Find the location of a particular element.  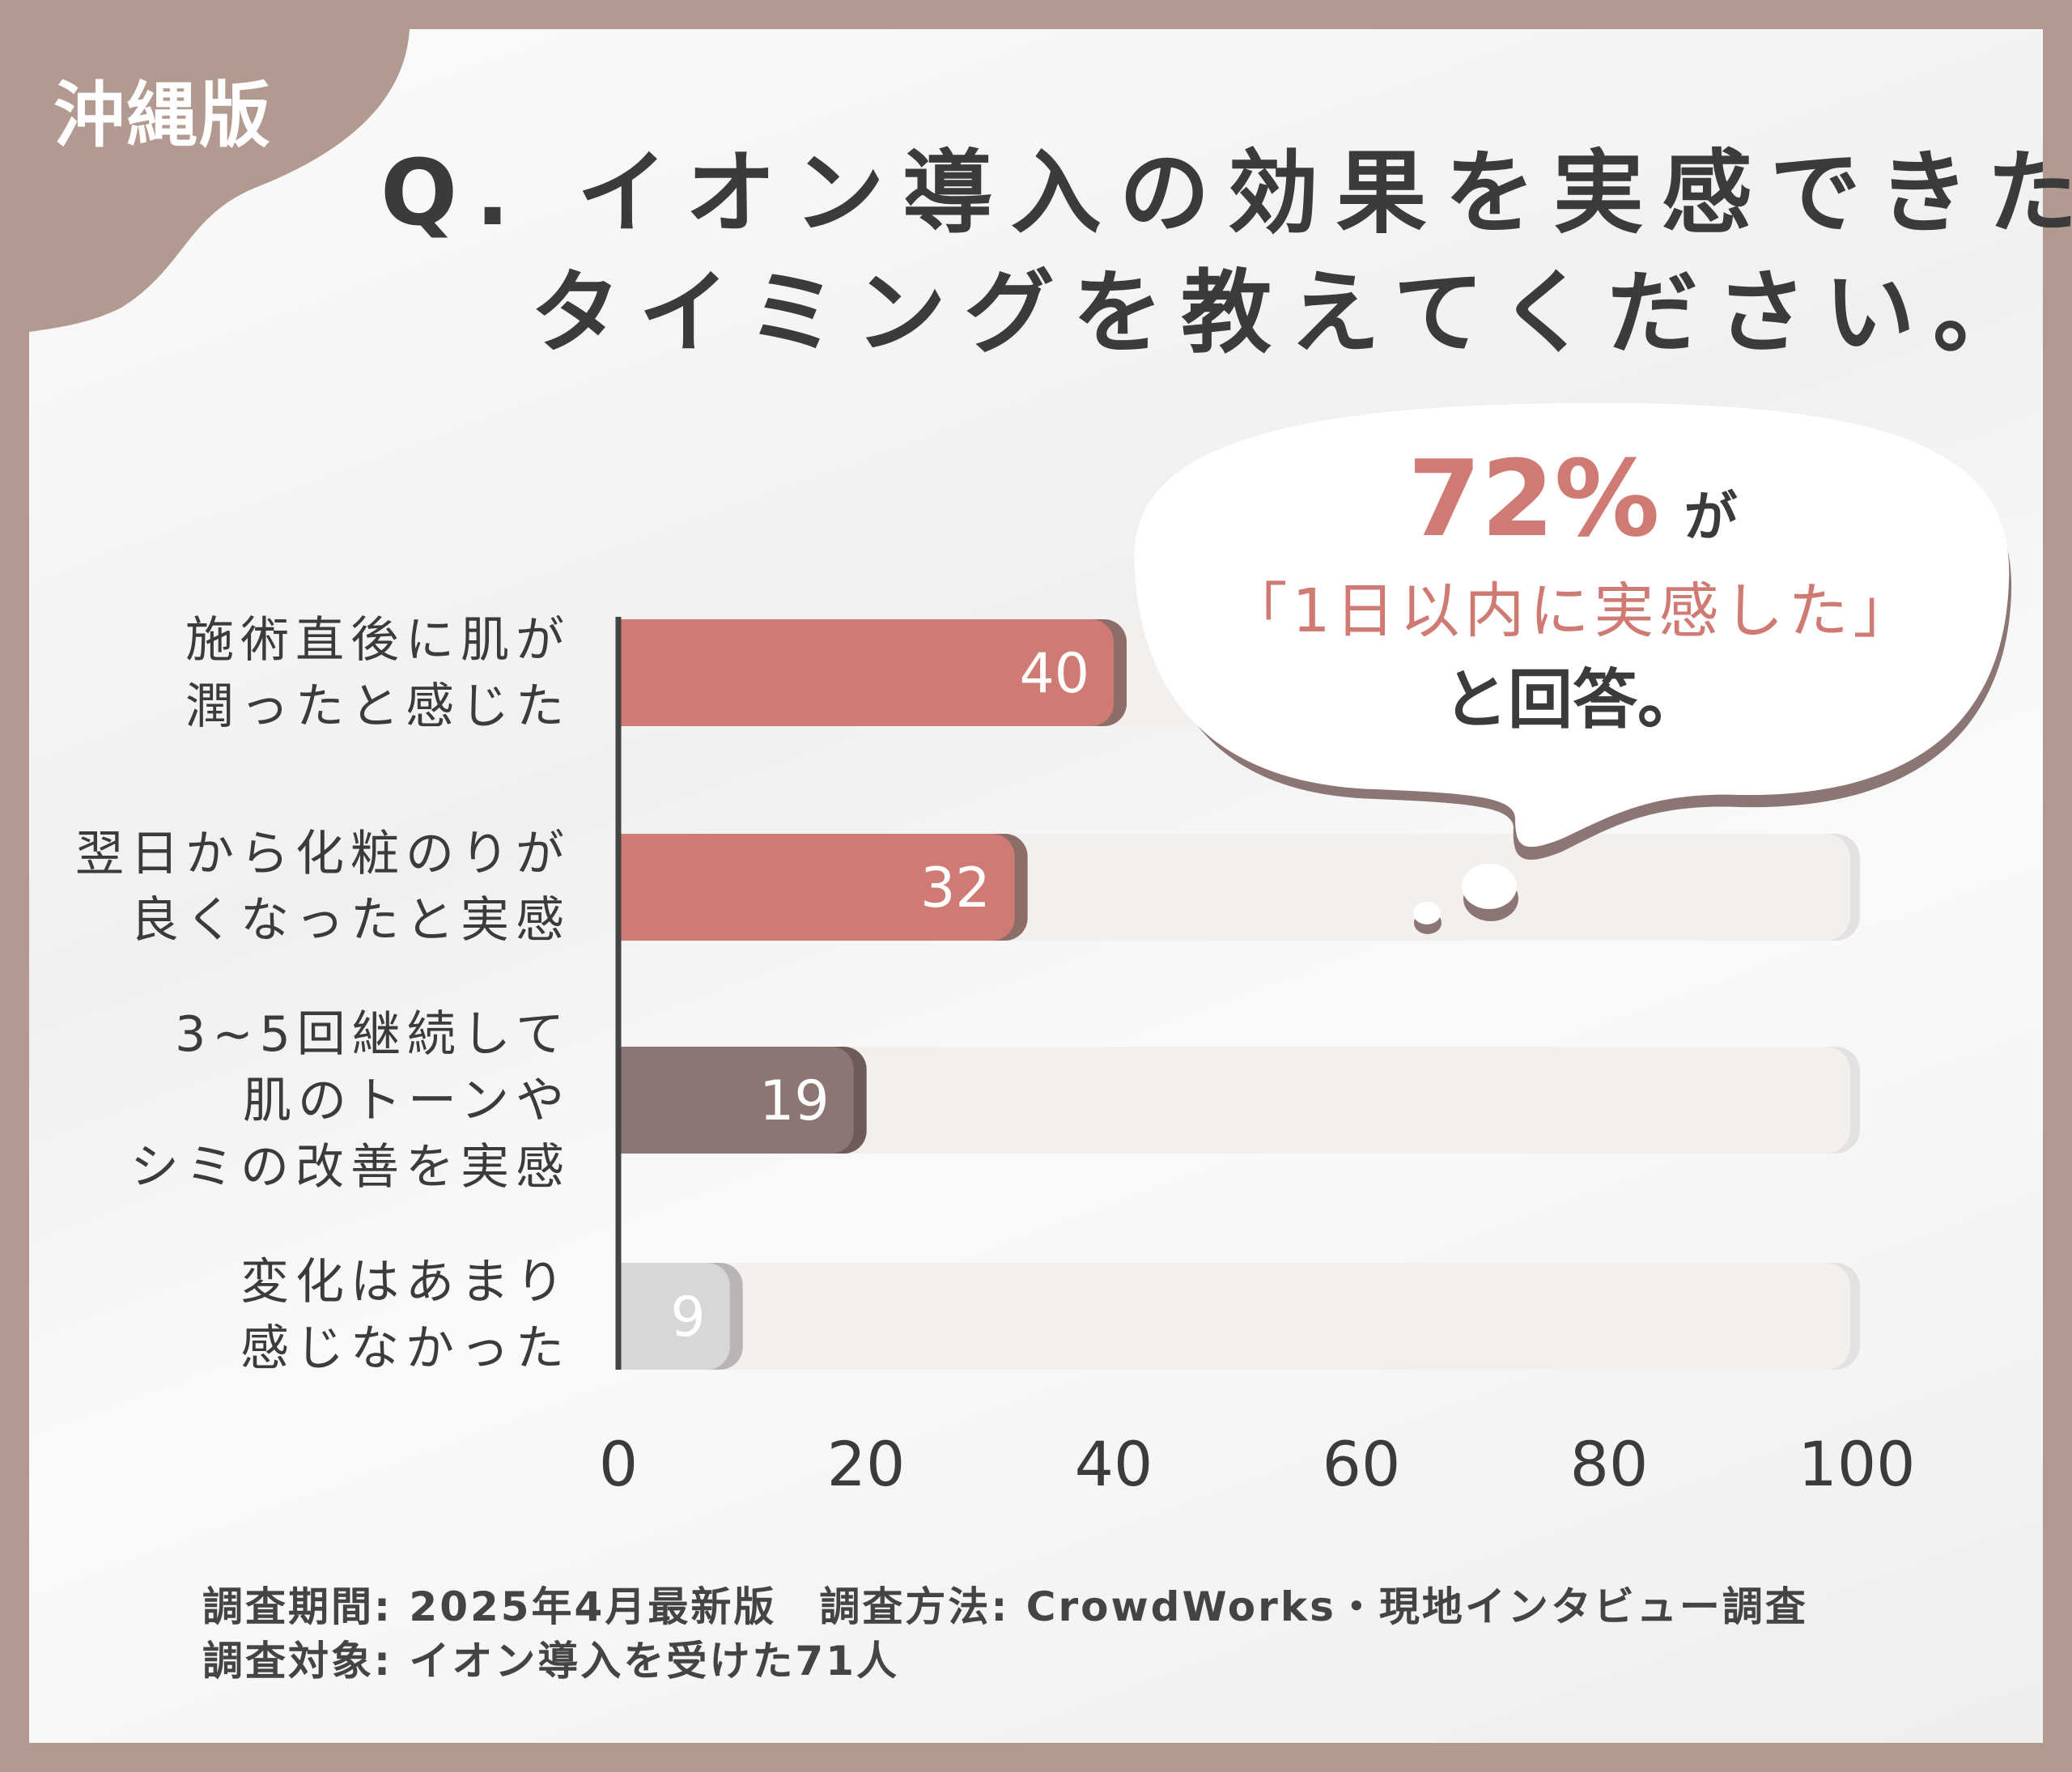

category-label-line: 良くなったと実感 is located at coordinates (350, 921).